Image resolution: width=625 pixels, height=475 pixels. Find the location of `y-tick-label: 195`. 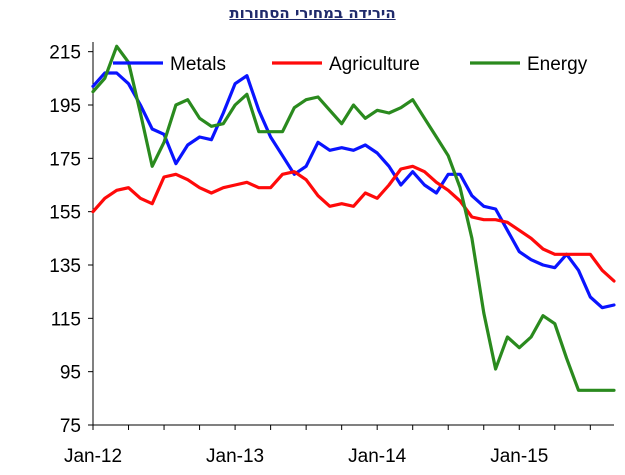

y-tick-label: 195 is located at coordinates (65, 106).